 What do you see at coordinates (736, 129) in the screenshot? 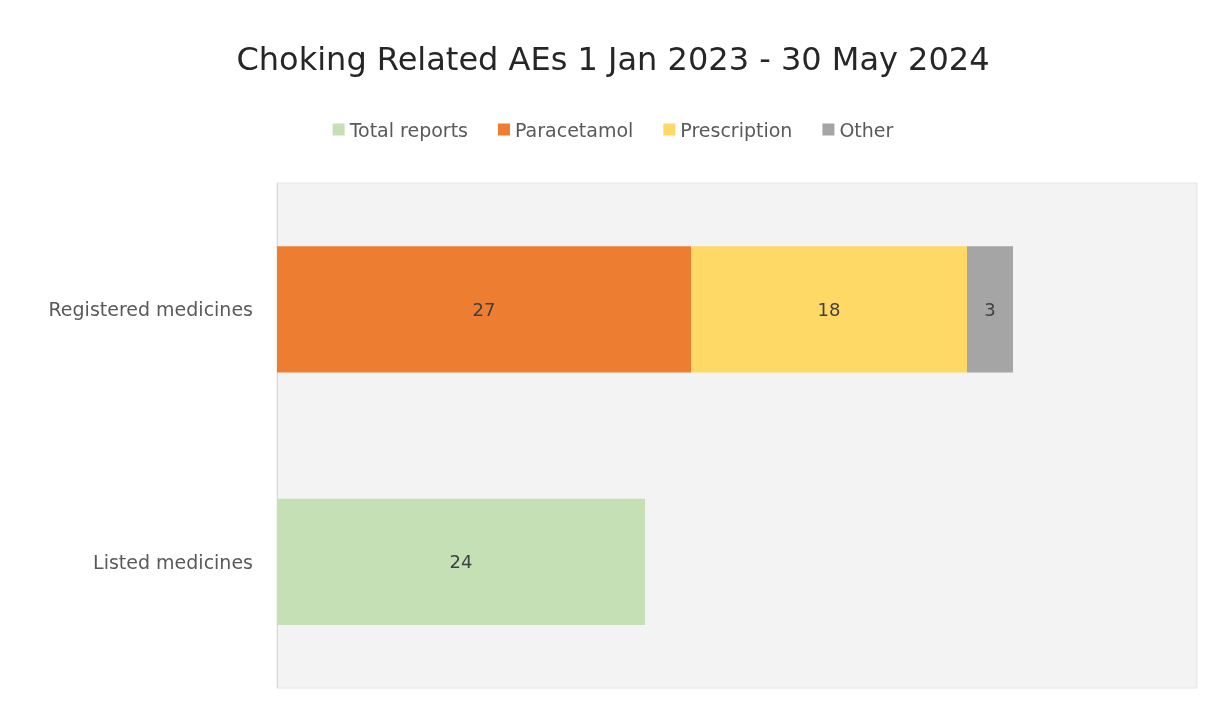
I see `legend-label: Prescription` at bounding box center [736, 129].